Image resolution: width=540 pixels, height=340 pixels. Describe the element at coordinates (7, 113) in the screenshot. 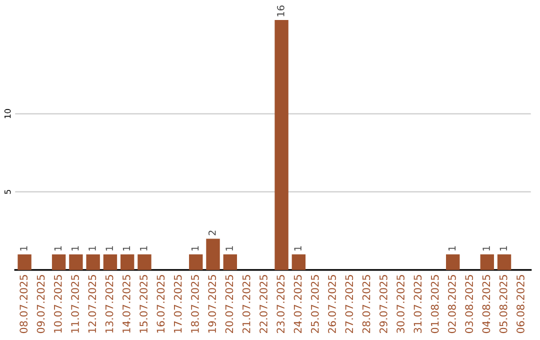

I see `y-tick-label: 10` at that location.